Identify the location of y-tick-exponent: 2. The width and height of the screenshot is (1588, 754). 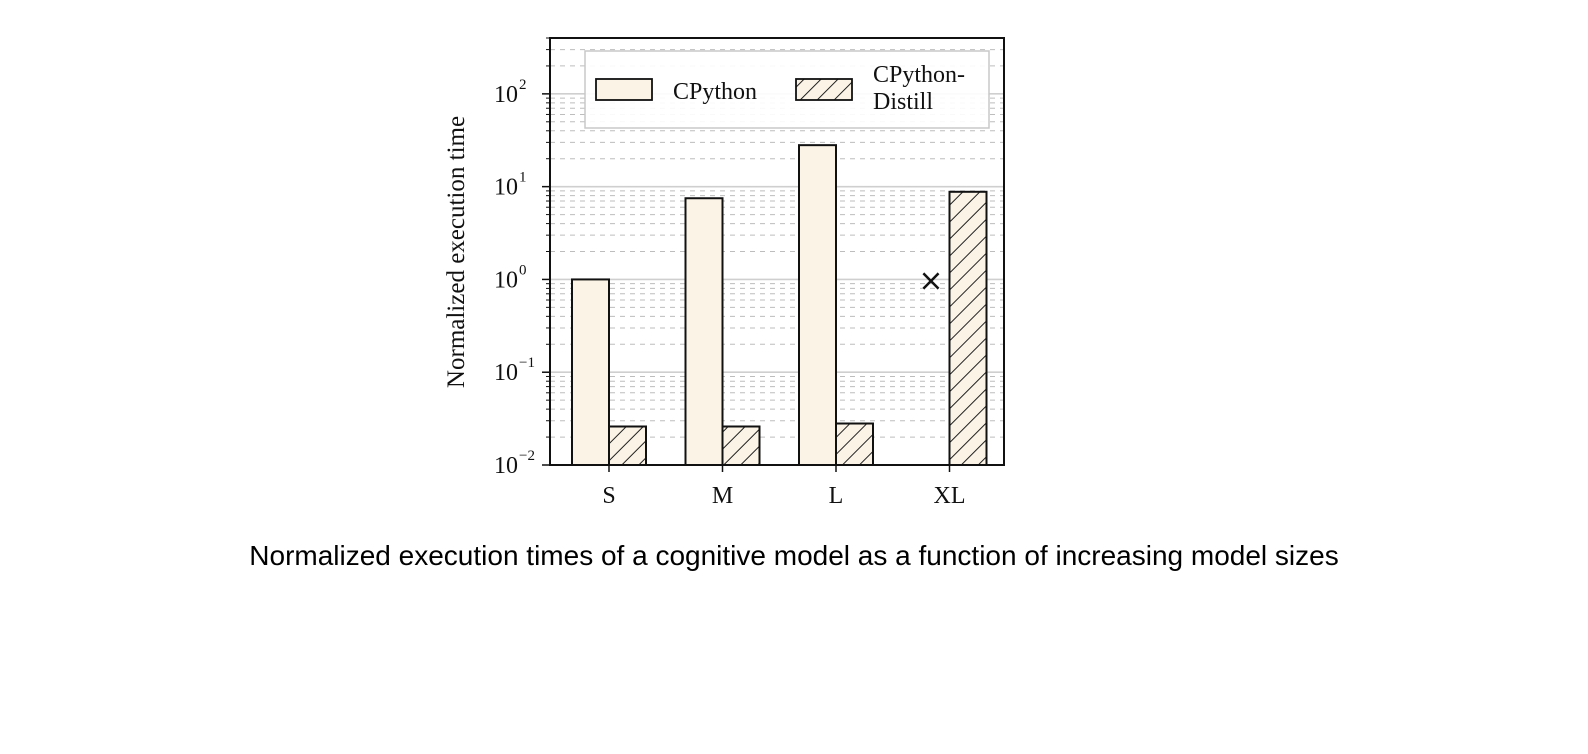
(523, 85).